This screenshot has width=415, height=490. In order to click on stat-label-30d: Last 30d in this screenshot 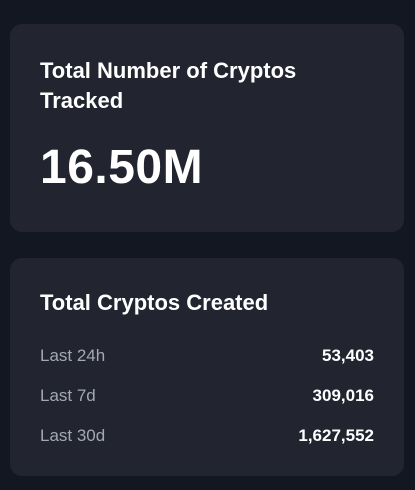, I will do `click(73, 435)`.